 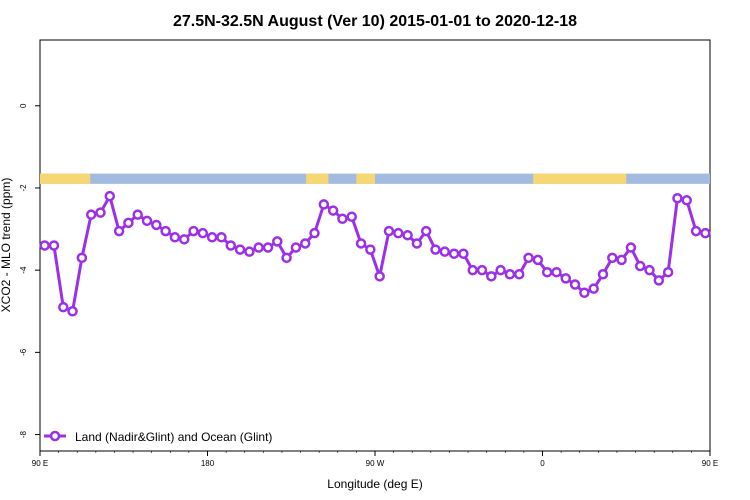 What do you see at coordinates (208, 463) in the screenshot?
I see `x-tick-label: 180` at bounding box center [208, 463].